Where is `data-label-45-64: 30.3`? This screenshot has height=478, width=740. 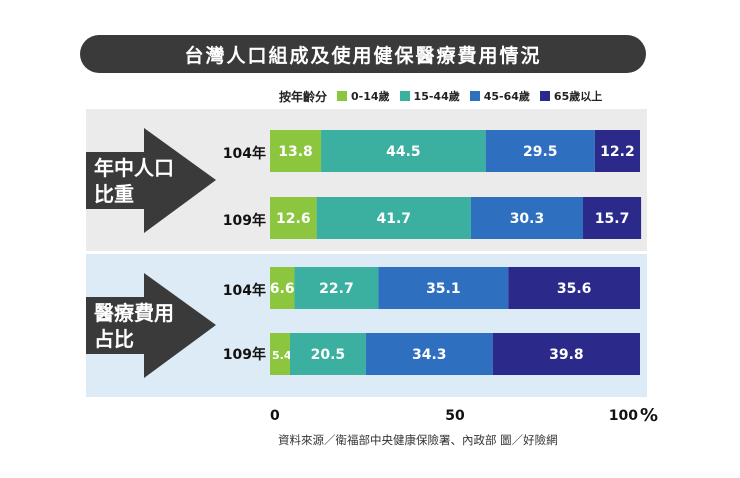 data-label-45-64: 30.3 is located at coordinates (527, 219).